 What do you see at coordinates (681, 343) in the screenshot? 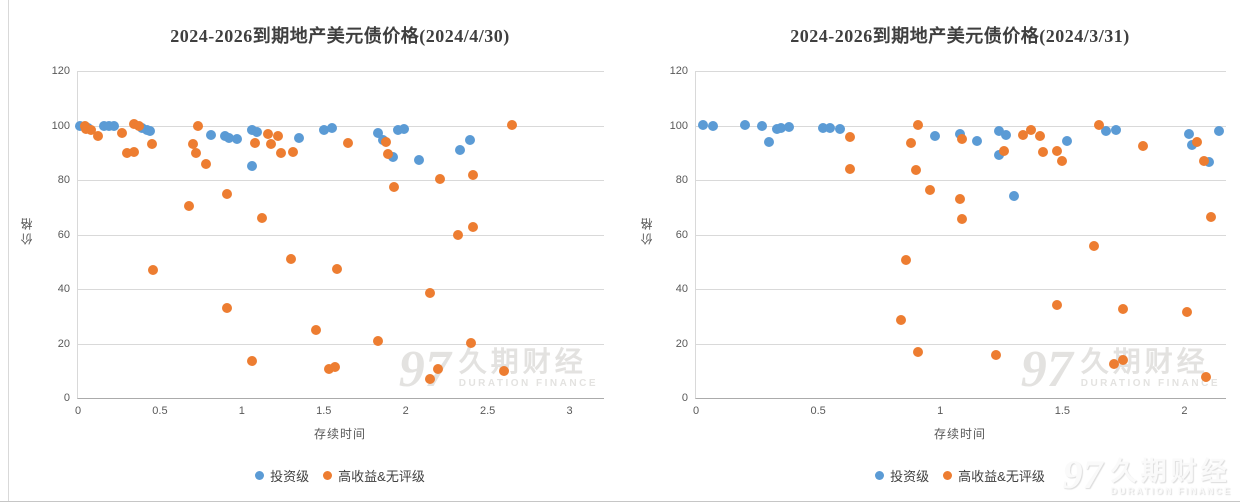
I see `y-tick-label: 20` at bounding box center [681, 343].